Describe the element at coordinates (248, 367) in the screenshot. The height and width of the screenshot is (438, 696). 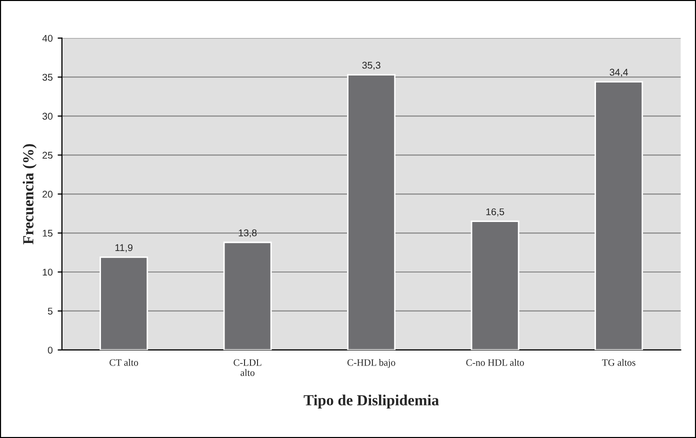
I see `x-tick-label: C-LDL alto` at that location.